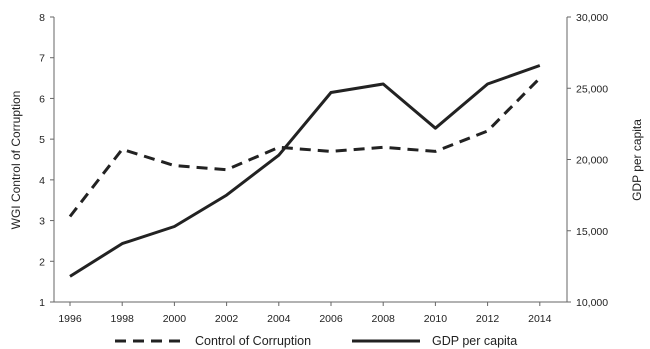 Image resolution: width=650 pixels, height=349 pixels. I want to click on x-tick-label: 2002, so click(227, 319).